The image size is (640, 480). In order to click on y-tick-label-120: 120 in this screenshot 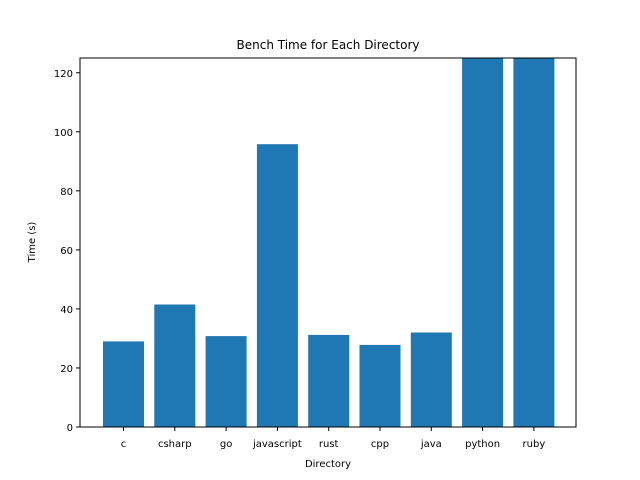, I will do `click(63, 74)`.